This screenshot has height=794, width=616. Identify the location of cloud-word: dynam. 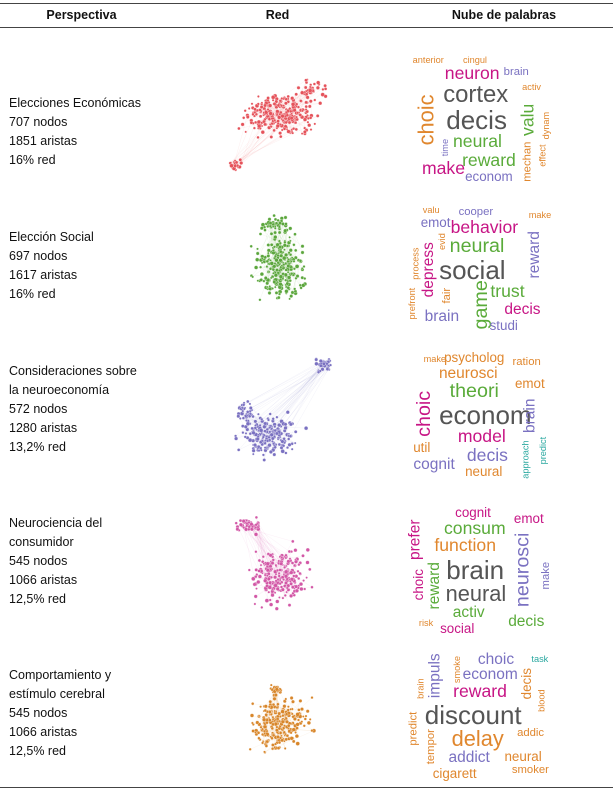
(546, 126).